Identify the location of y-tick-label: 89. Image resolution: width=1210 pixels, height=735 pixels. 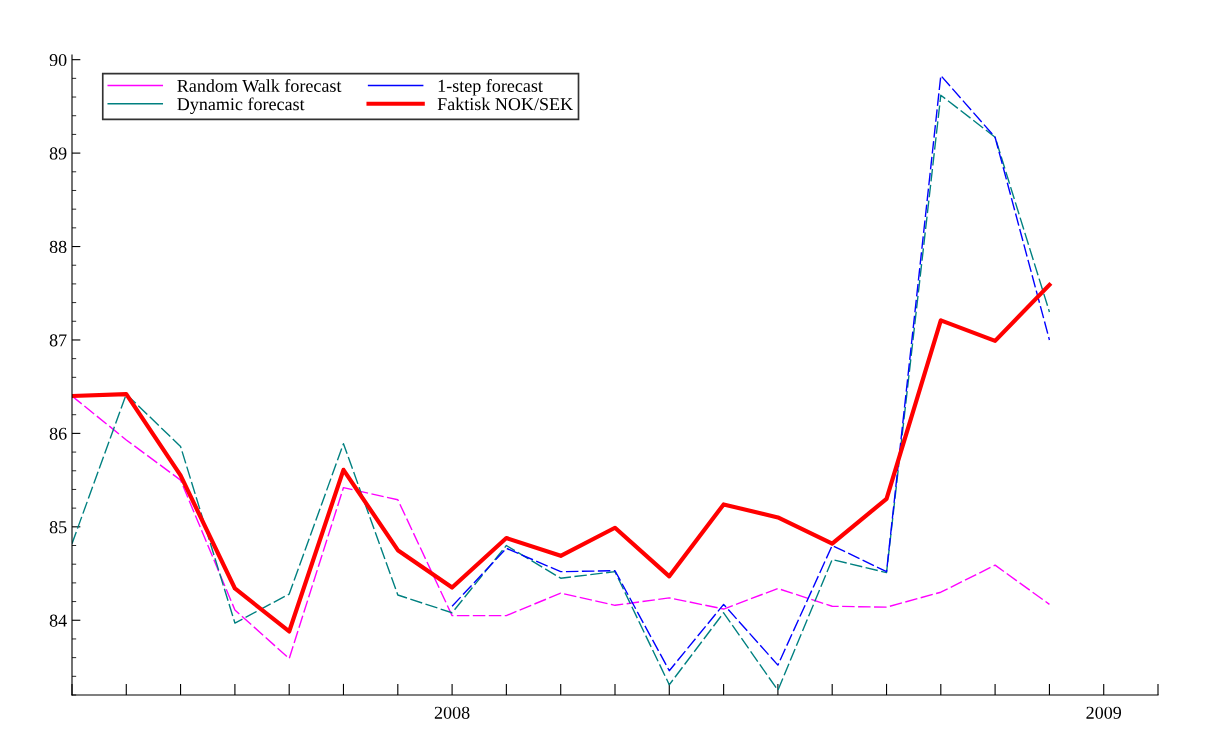
(58, 153).